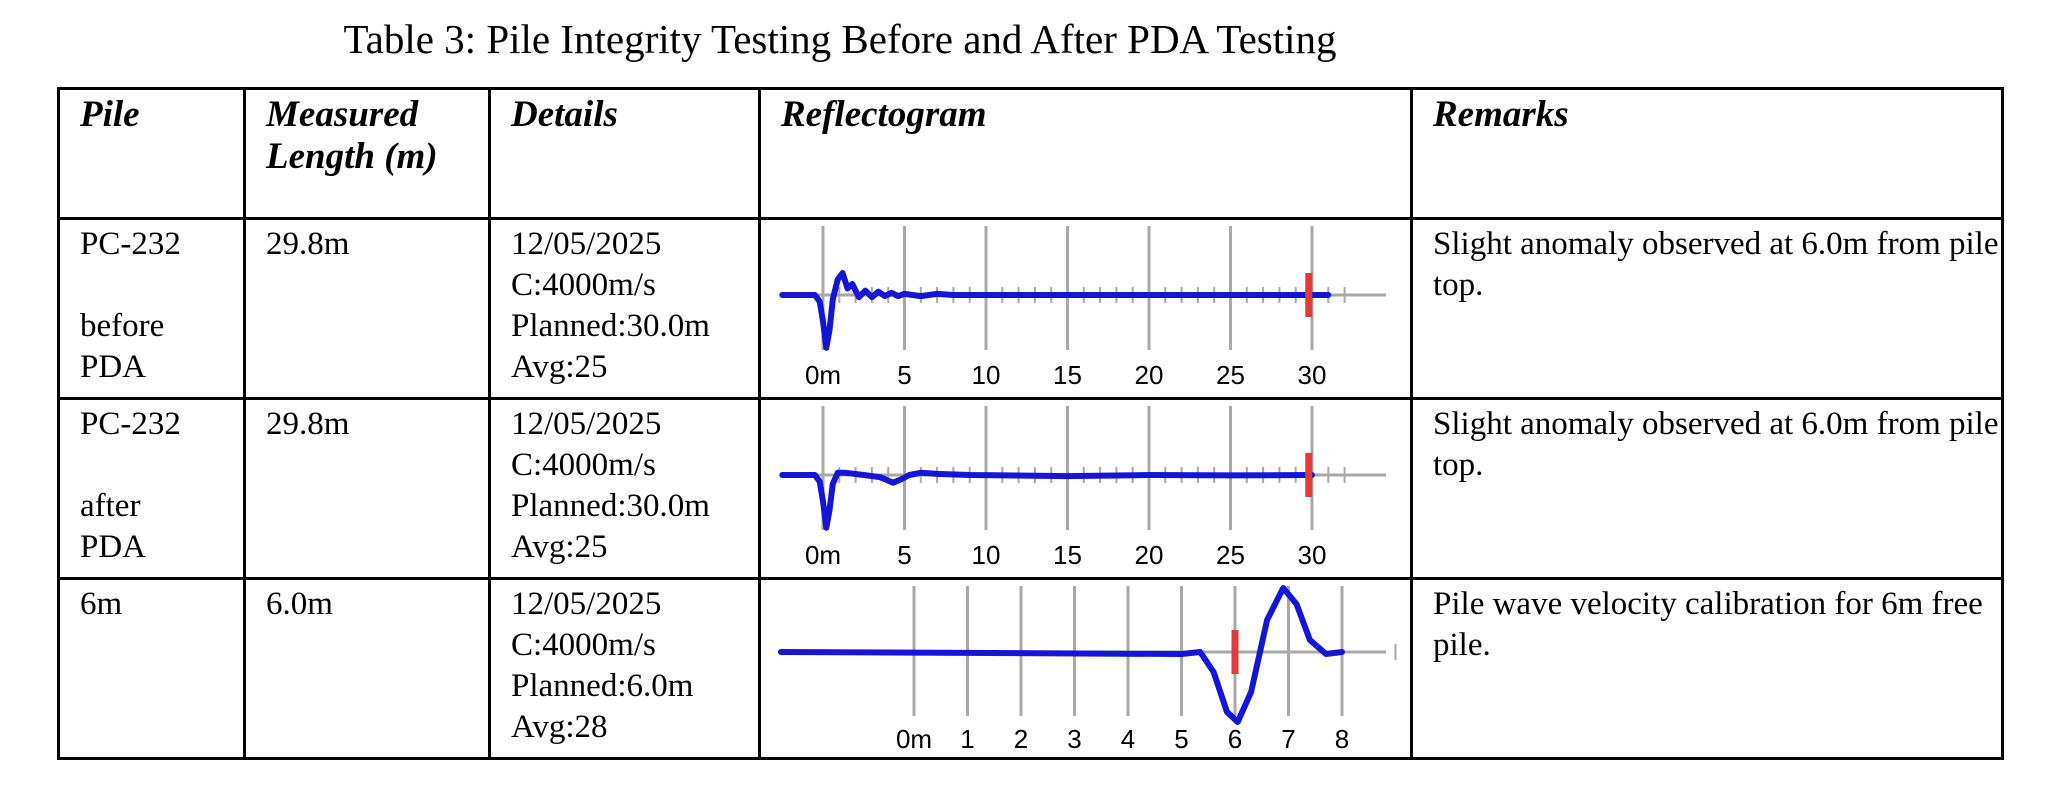 The width and height of the screenshot is (2048, 787). I want to click on pile-cell: PC-232 after PDA, so click(151, 488).